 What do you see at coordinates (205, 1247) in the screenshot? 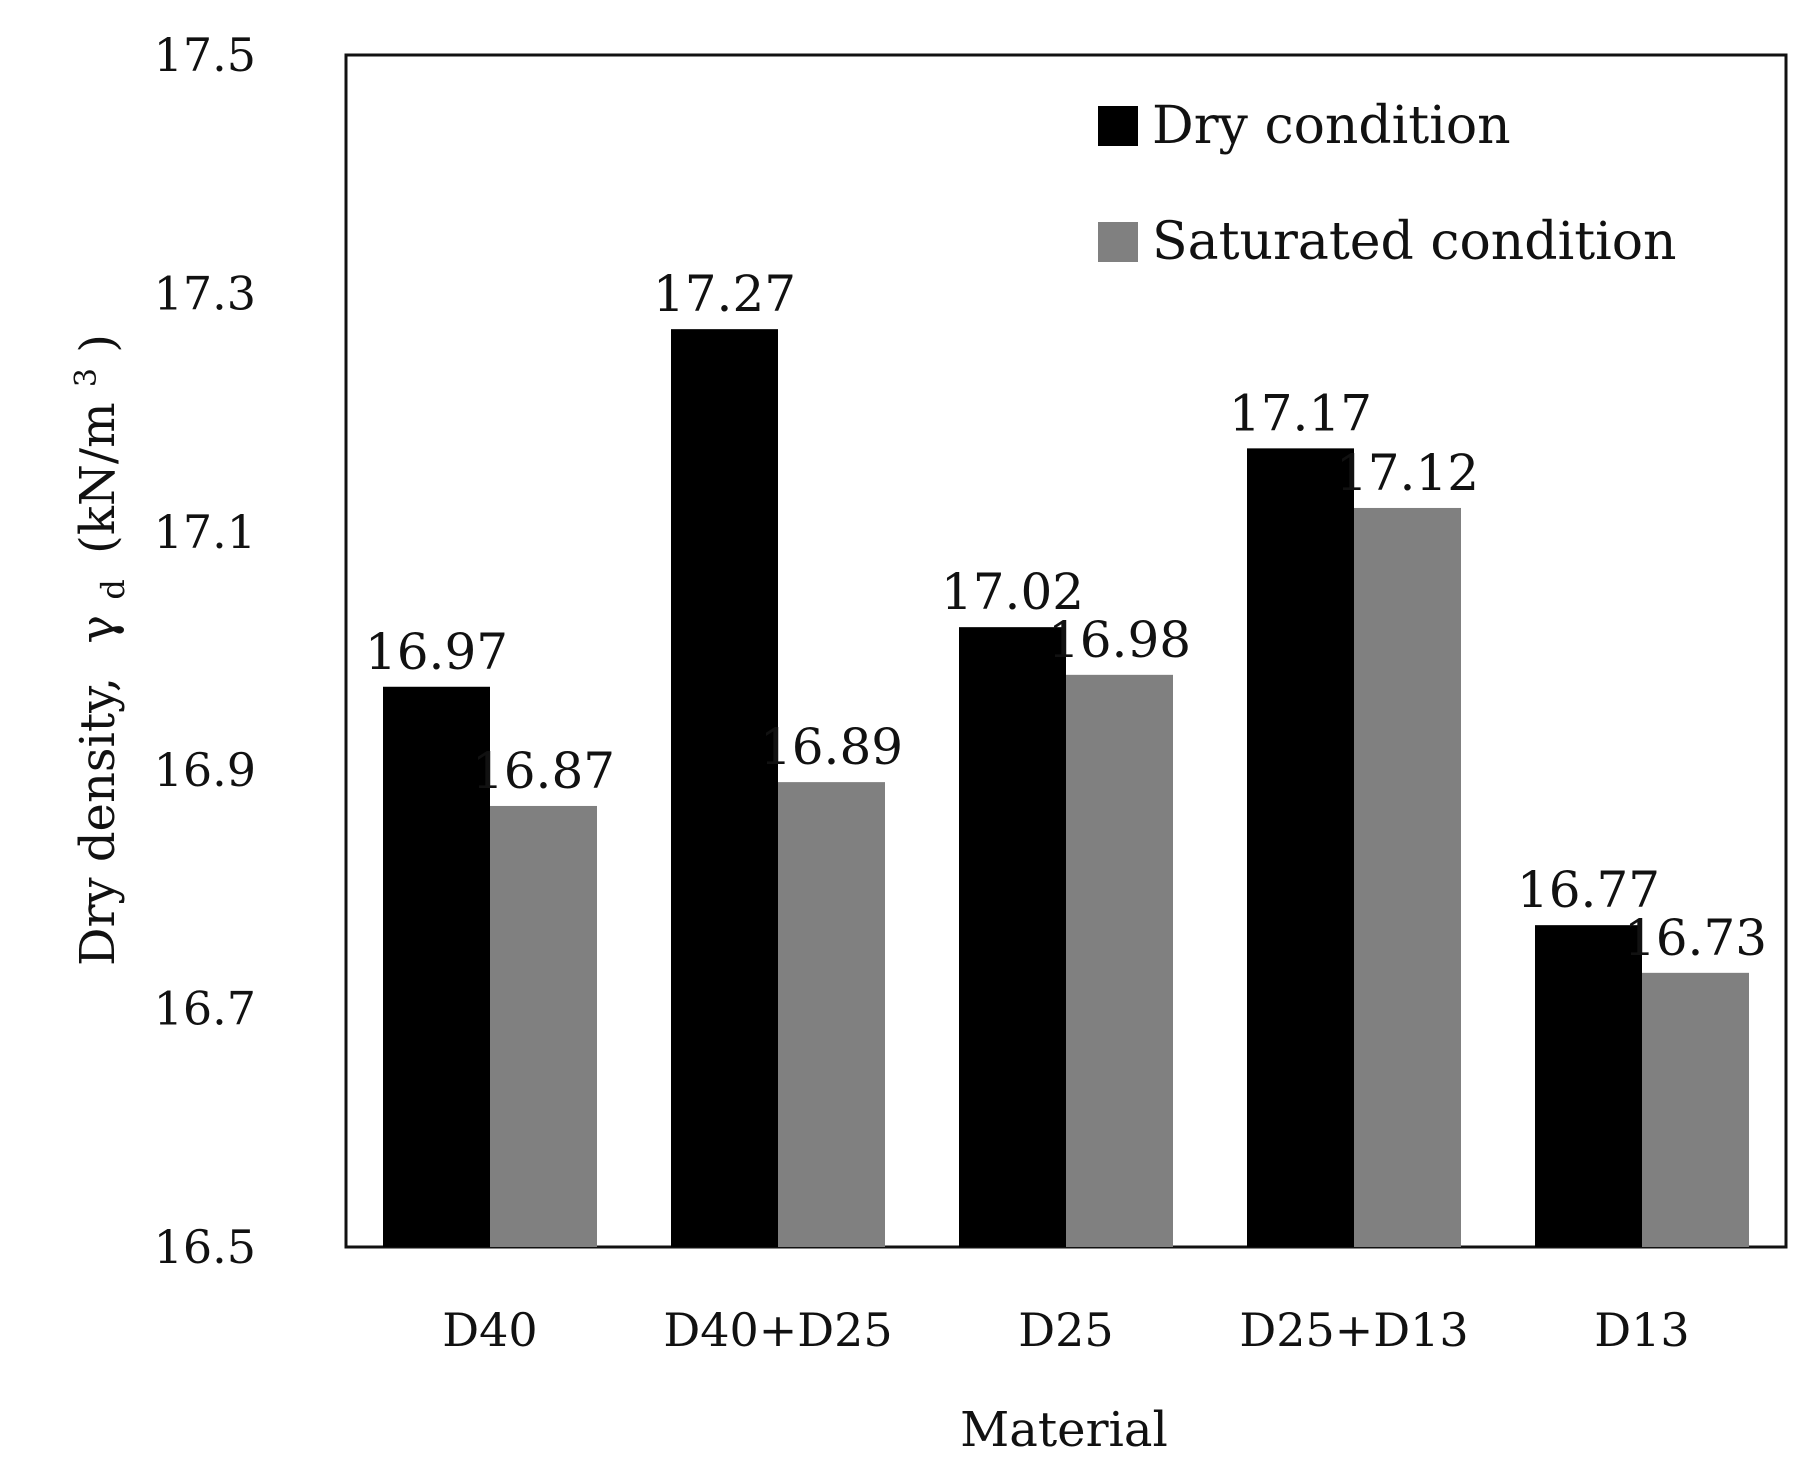
I see `y-tick-label: 16.5` at bounding box center [205, 1247].